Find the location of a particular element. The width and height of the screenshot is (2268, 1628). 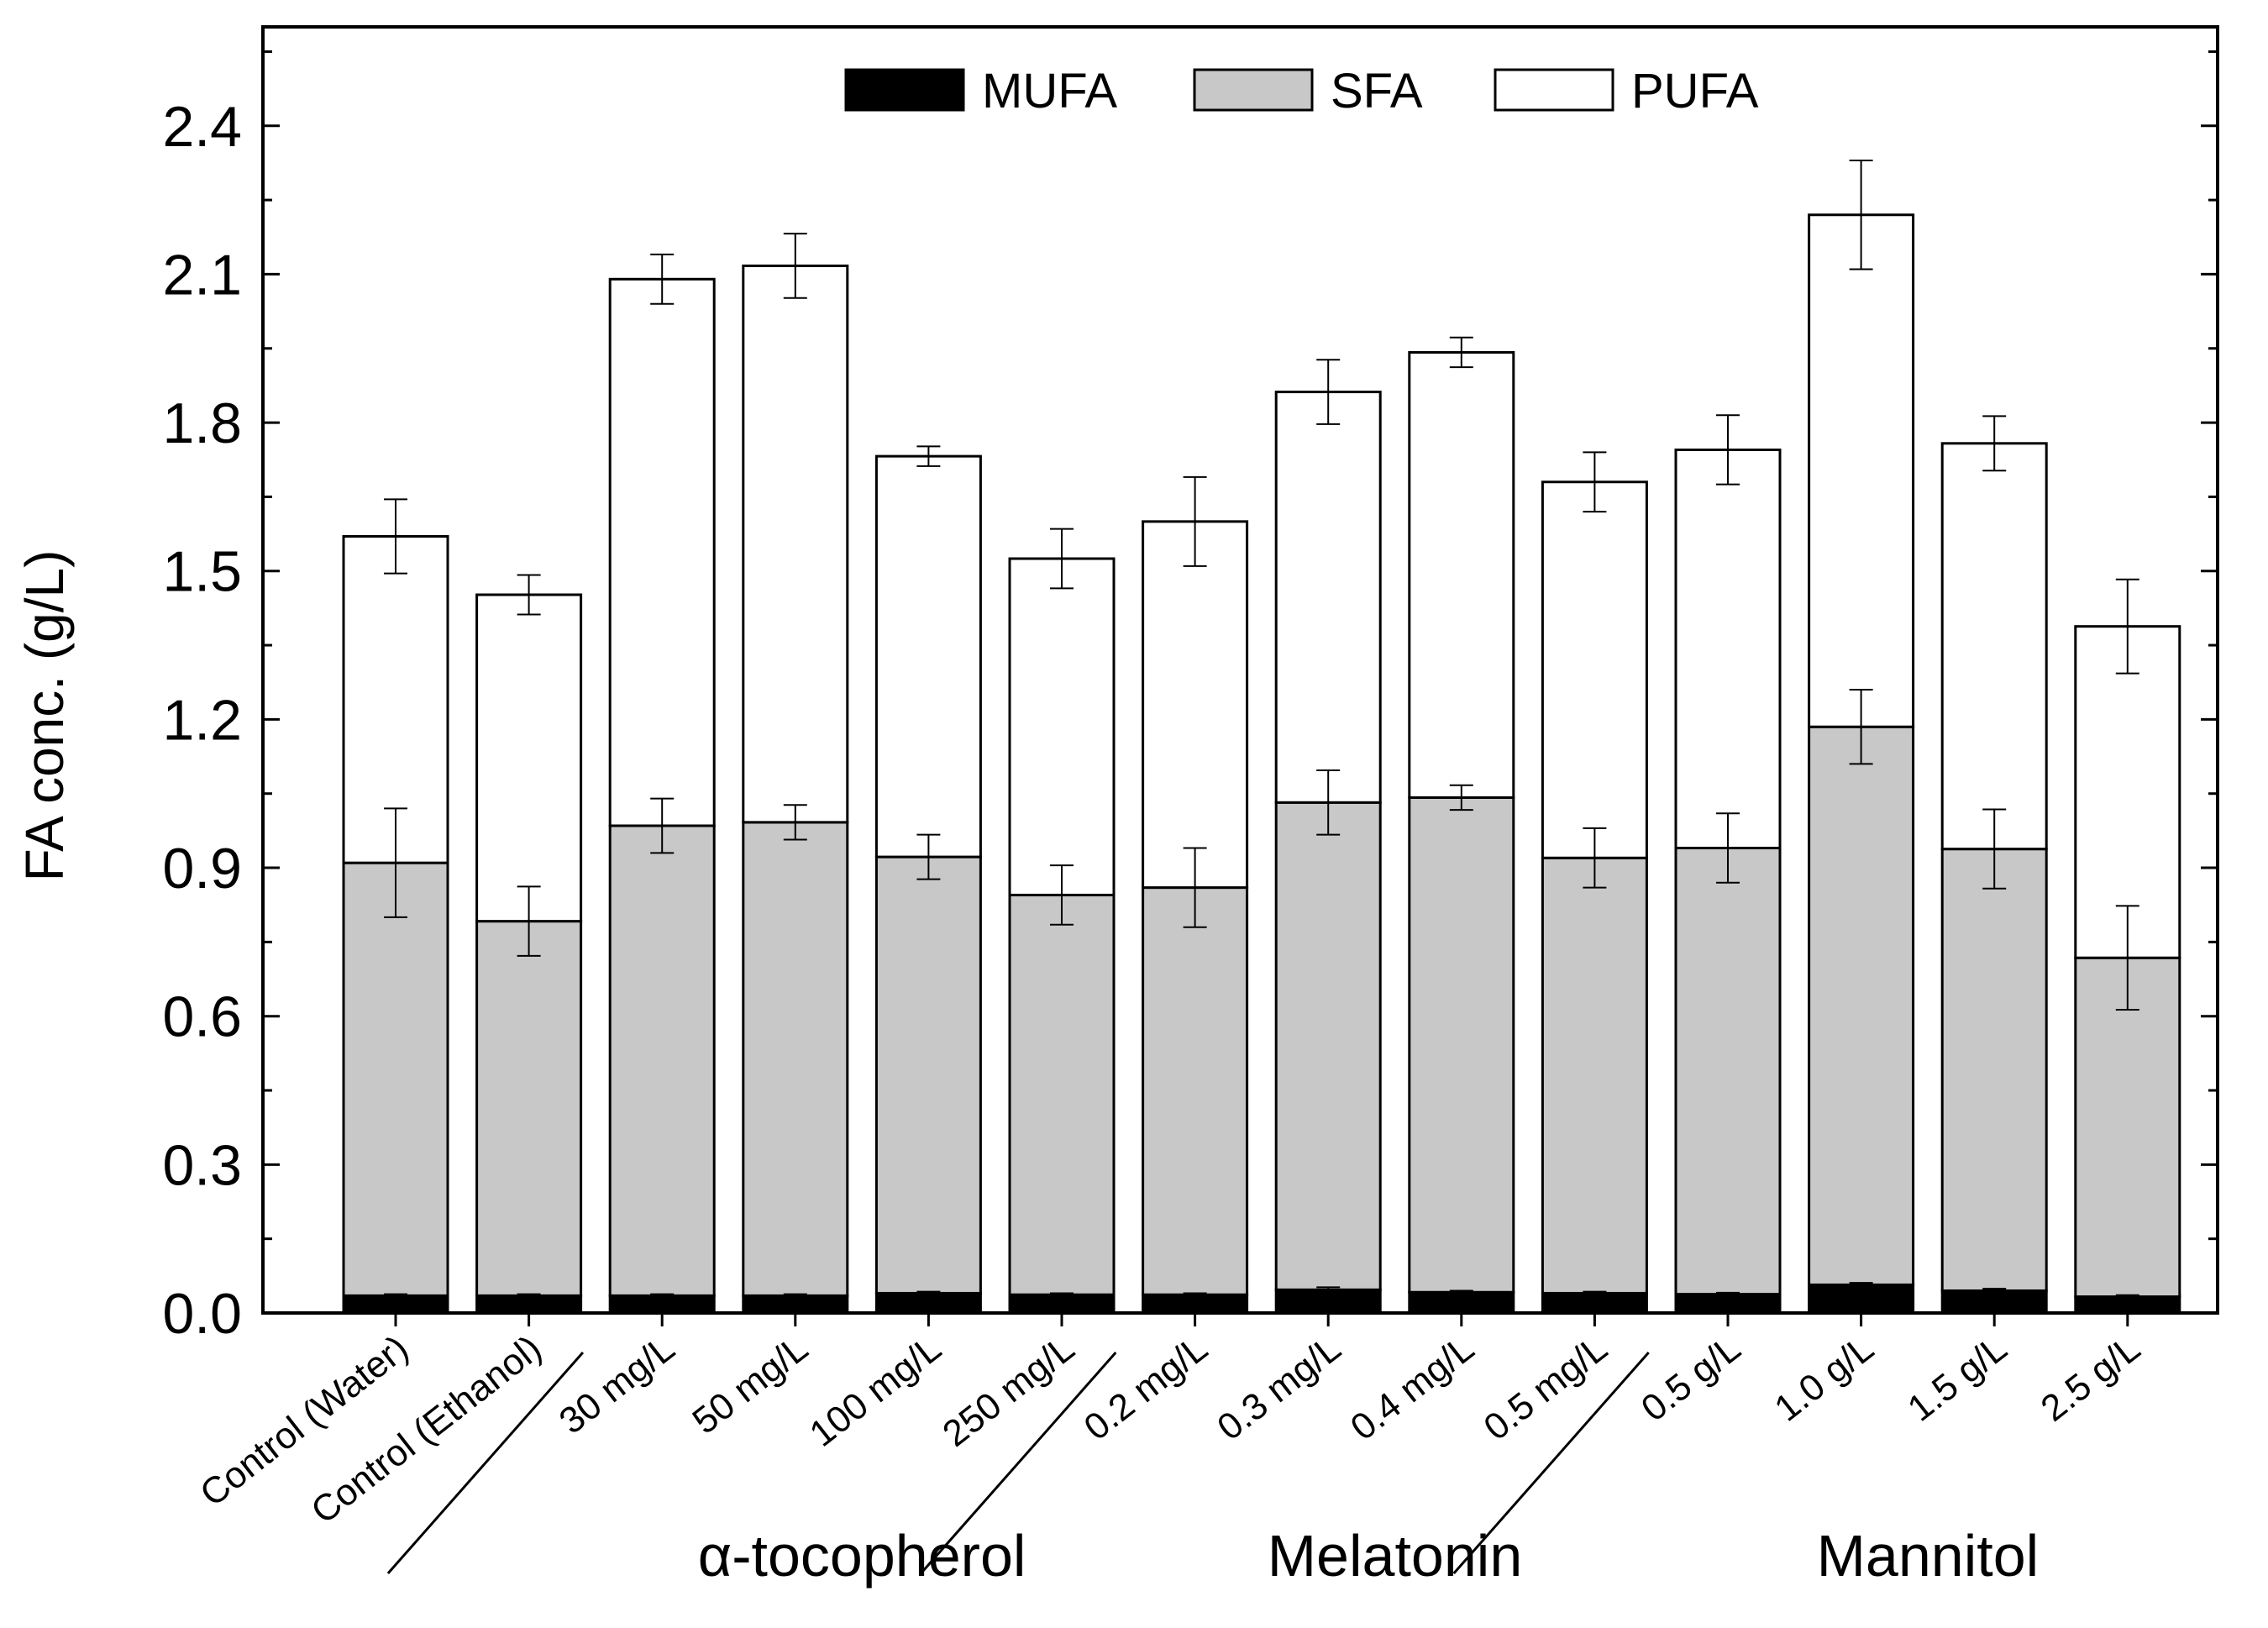

legend-label: PUFA is located at coordinates (1695, 91).